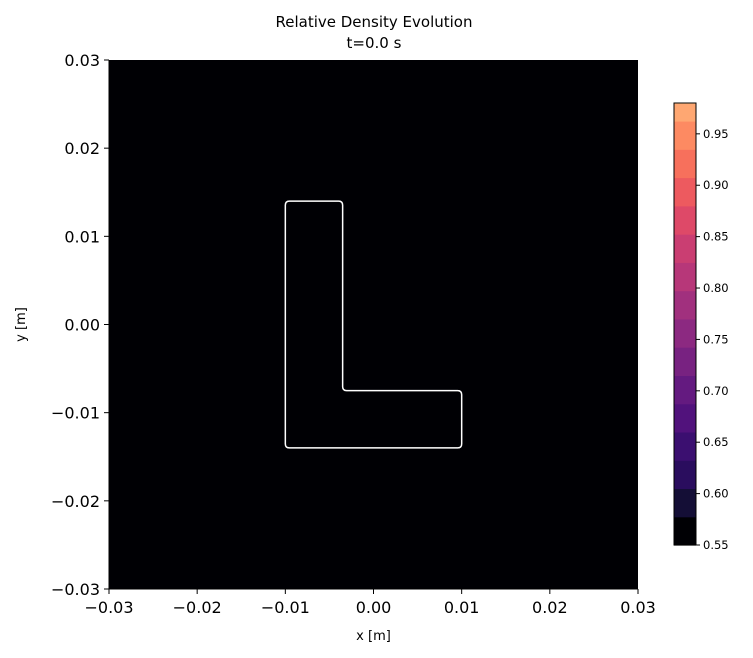  I want to click on y-axis: −0.03 −0.02 −0.01 0.00 0.01 0.02 0.03, so click(80, 325).